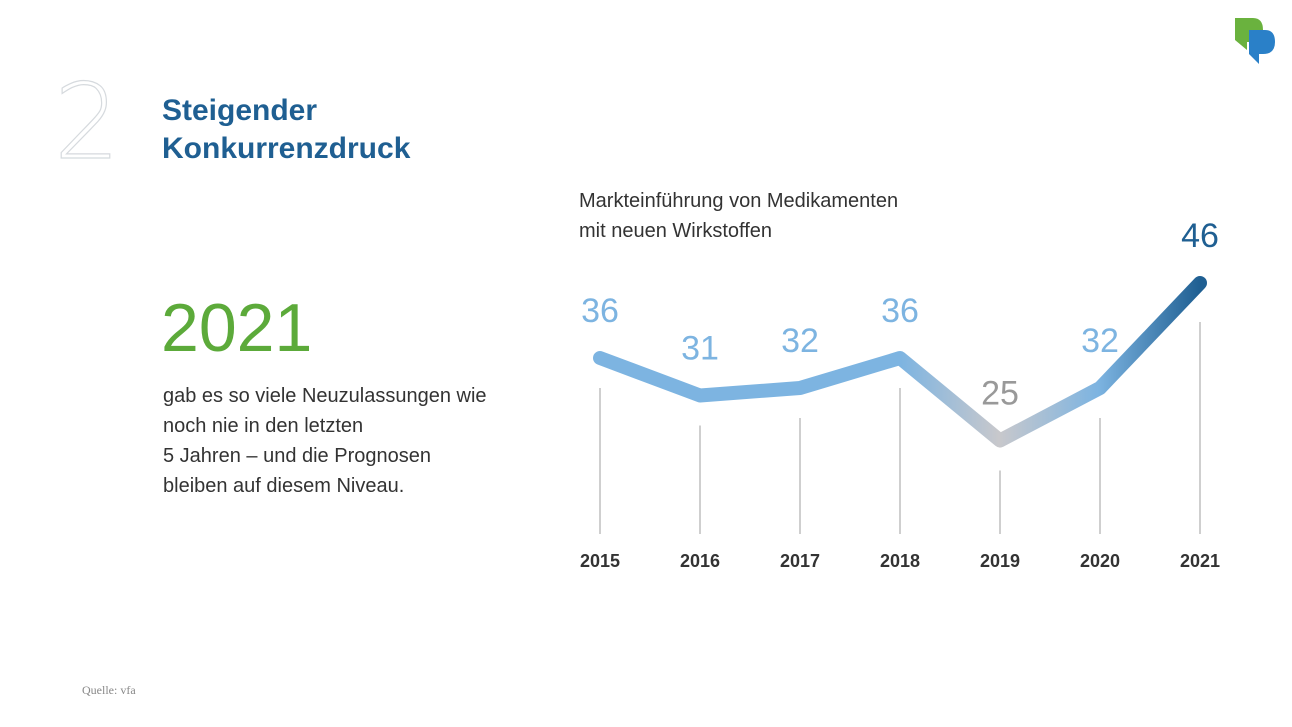  Describe the element at coordinates (284, 486) in the screenshot. I see `description-line-4: bleiben auf diesem Niveau.` at that location.